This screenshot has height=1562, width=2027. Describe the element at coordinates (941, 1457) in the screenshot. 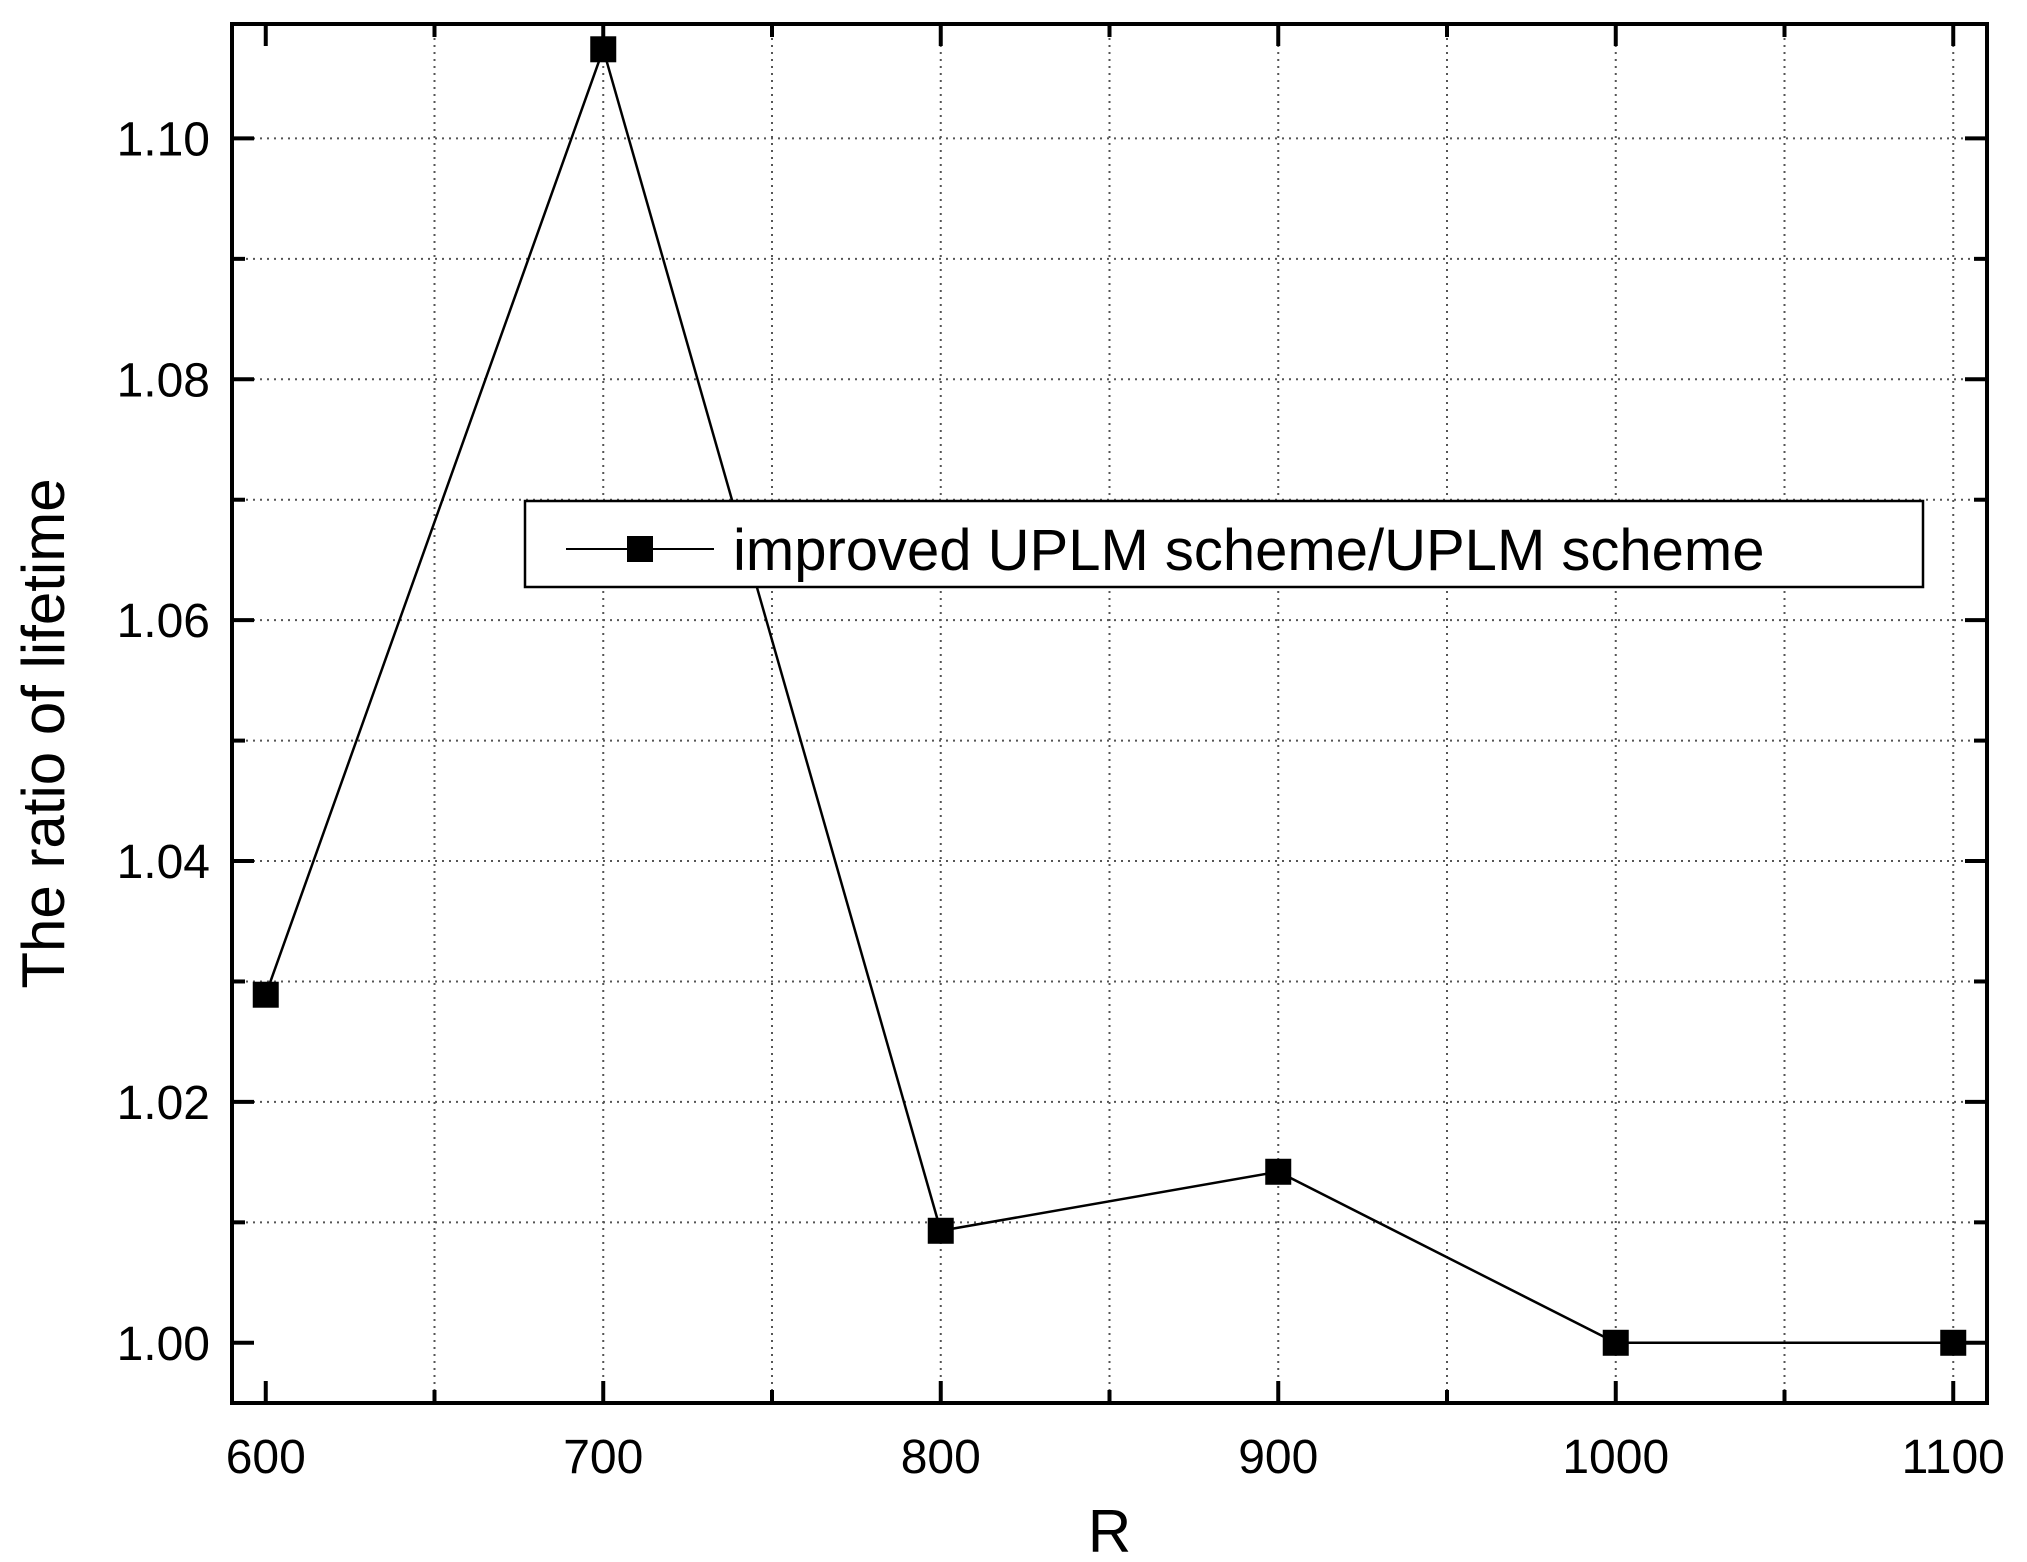

I see `x-tick-label: 800` at that location.